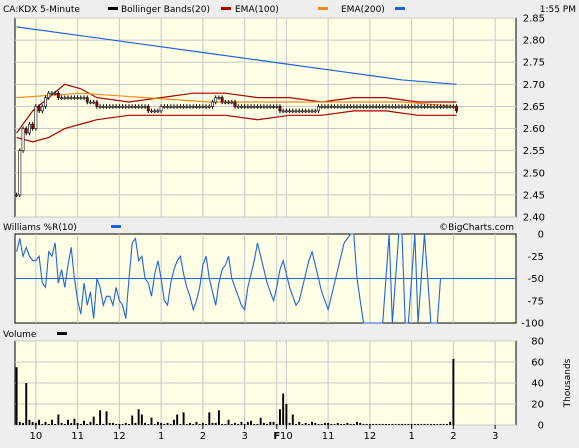 This screenshot has height=448, width=579. What do you see at coordinates (534, 119) in the screenshot?
I see `price-axis: 2.85 2.80 2.75 2.70 2.65 2.60 2.55 2.50 2.45 2.40` at bounding box center [534, 119].